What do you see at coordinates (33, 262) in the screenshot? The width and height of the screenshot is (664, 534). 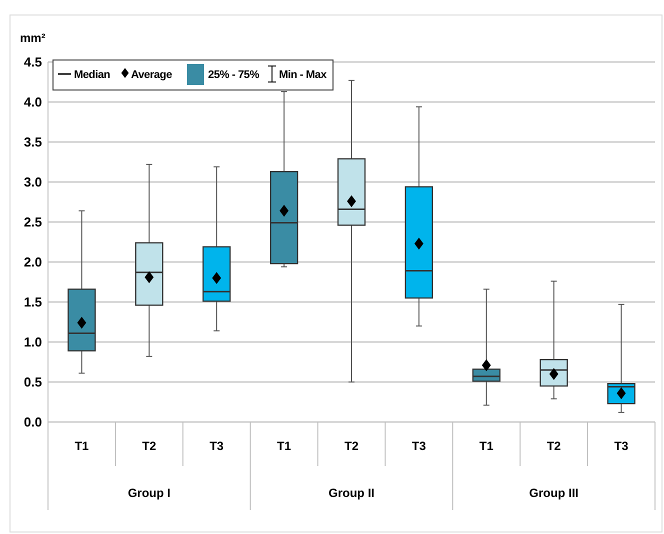 I see `y-tick-label: 2.0` at bounding box center [33, 262].